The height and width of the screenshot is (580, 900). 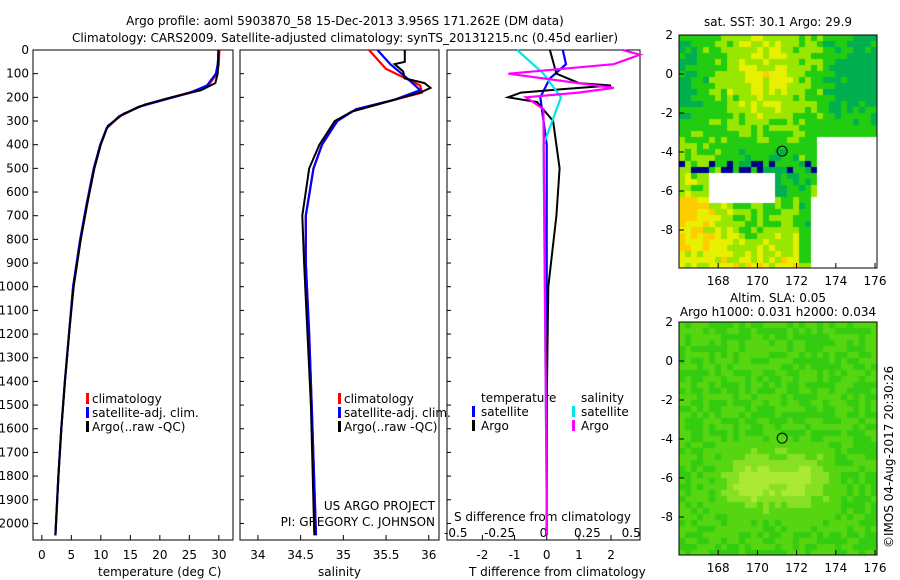 I want to click on legend-title: temperature, so click(x=518, y=398).